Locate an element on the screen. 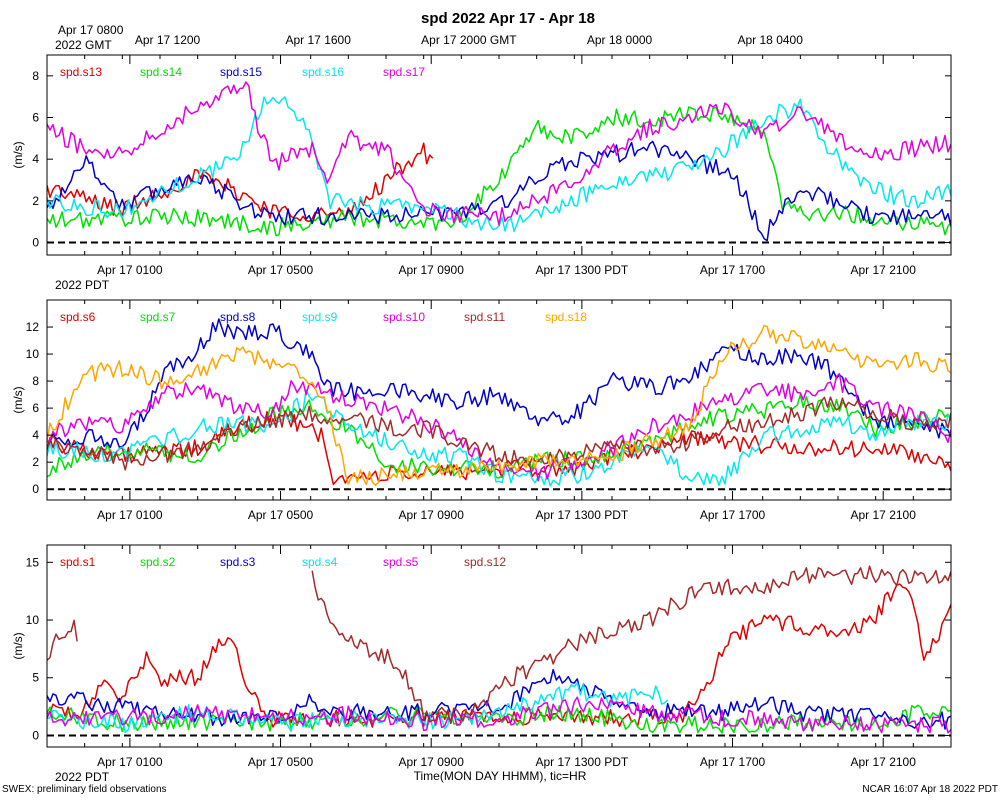 The height and width of the screenshot is (800, 1000). legend-spd-s1: spd.s1 is located at coordinates (78, 562).